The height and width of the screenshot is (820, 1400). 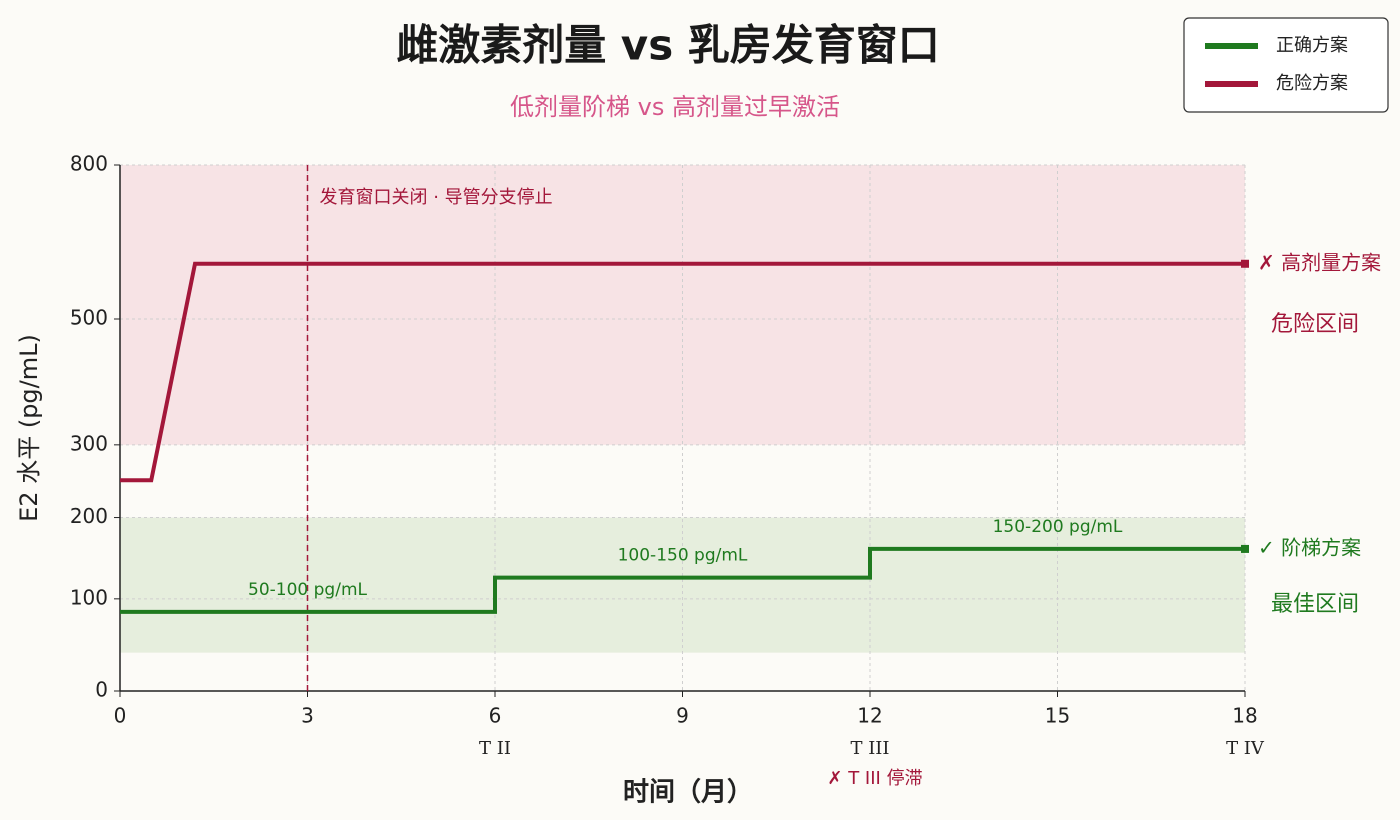 What do you see at coordinates (1315, 604) in the screenshot?
I see `zone-label: 最佳区间` at bounding box center [1315, 604].